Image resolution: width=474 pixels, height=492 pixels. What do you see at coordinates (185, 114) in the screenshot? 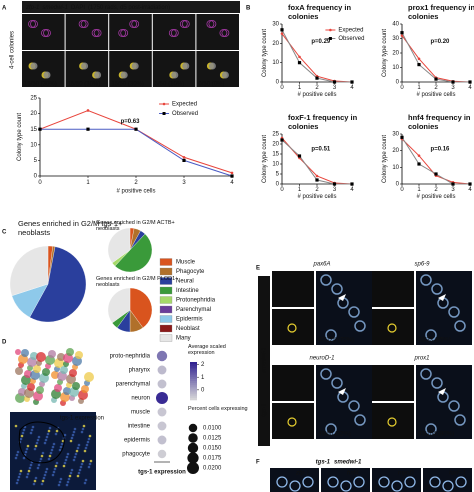
I see `legend-label: Observed` at bounding box center [185, 114].